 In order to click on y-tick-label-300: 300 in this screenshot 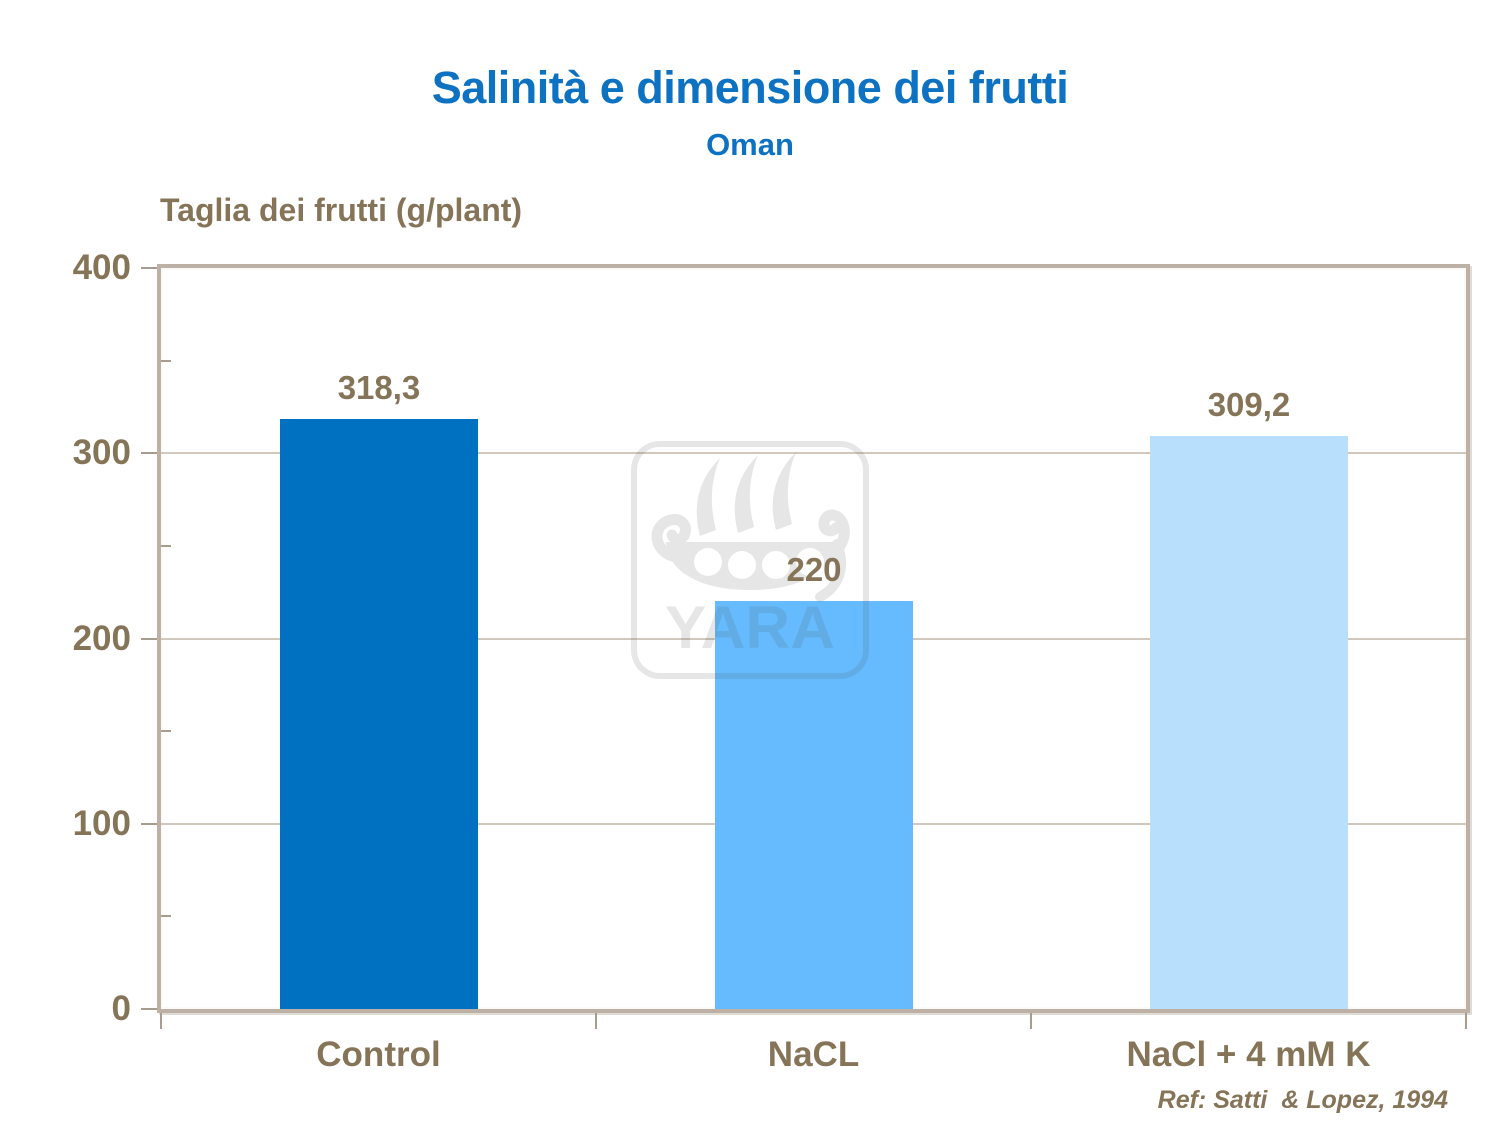, I will do `click(101, 453)`.